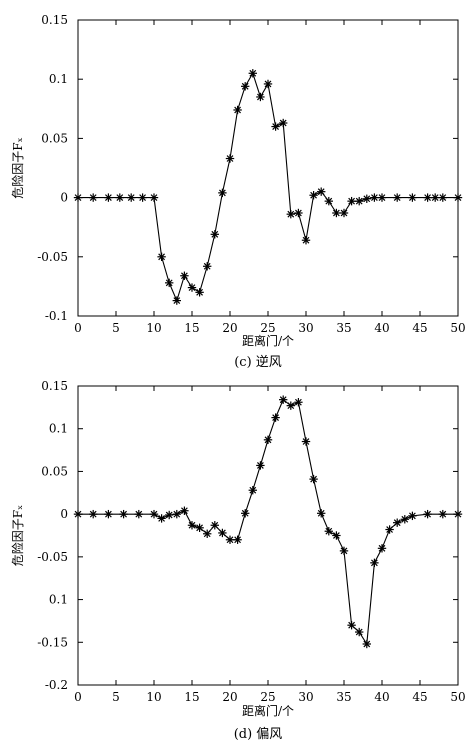 This screenshot has height=750, width=469. Describe the element at coordinates (229, 328) in the screenshot. I see `x-tick-label: 20` at that location.